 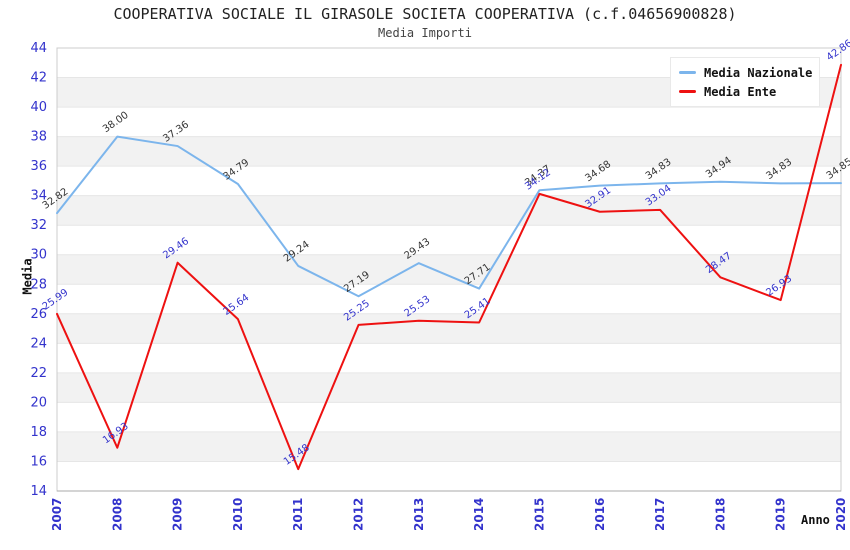 I want to click on x-tick-label: 2011, so click(x=298, y=514).